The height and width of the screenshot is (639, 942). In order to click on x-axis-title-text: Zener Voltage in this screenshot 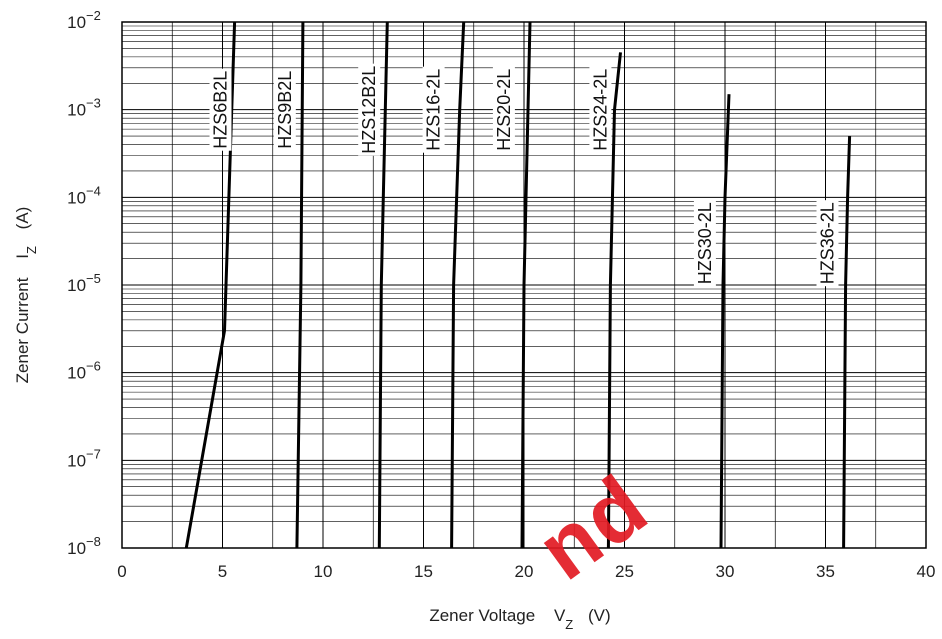, I will do `click(482, 615)`.